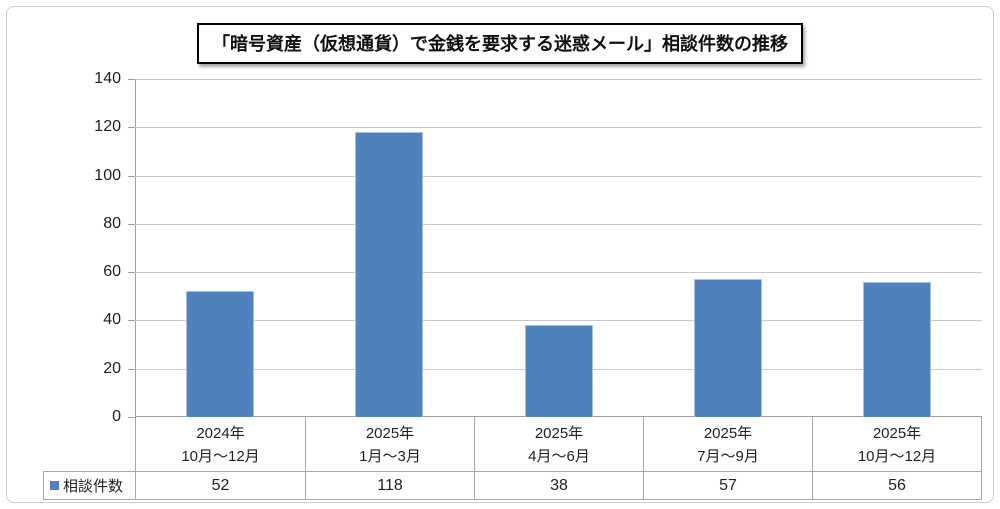  What do you see at coordinates (389, 444) in the screenshot?
I see `table-header-cell: 2025年 1月～3月` at bounding box center [389, 444].